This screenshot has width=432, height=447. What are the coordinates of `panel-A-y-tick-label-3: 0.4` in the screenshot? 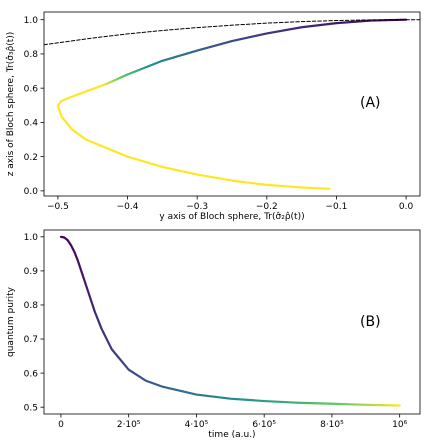 It's located at (31, 124).